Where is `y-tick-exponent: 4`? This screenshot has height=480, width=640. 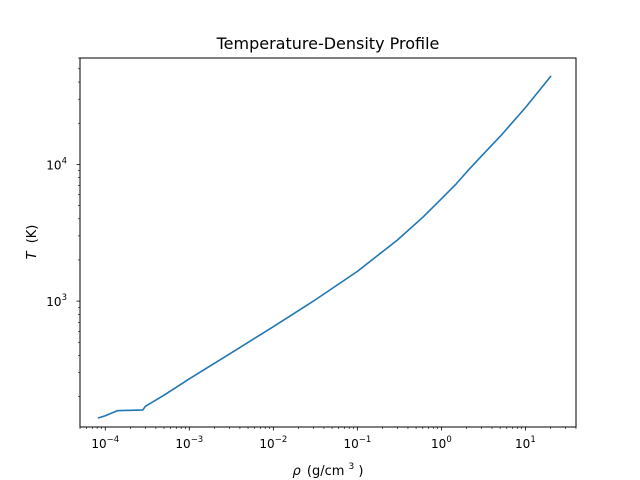
y-tick-exponent: 4 is located at coordinates (64, 161).